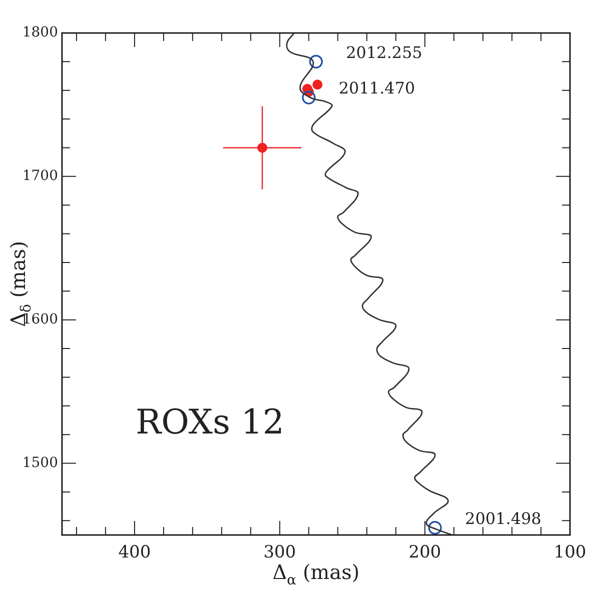 The height and width of the screenshot is (589, 596). I want to click on annotation: 2001.498, so click(503, 518).